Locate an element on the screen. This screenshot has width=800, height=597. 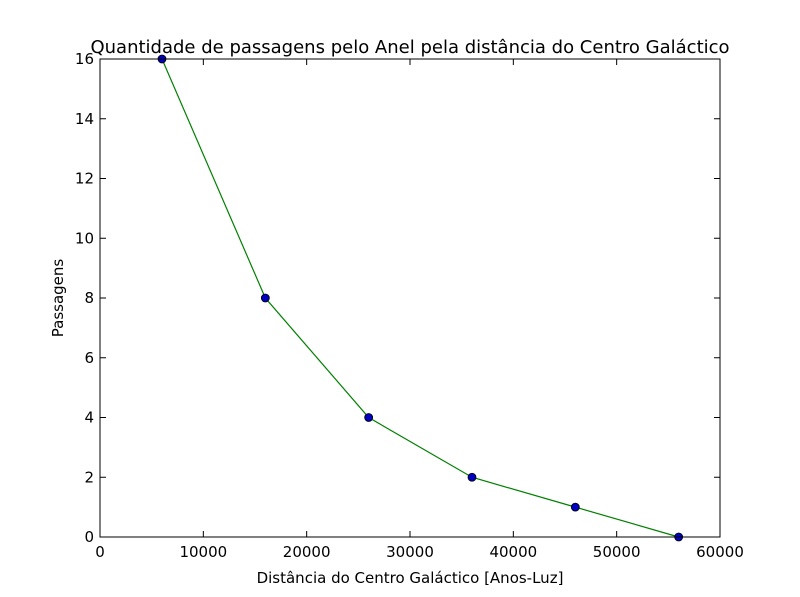
y-tick-label: 8 is located at coordinates (89, 298).